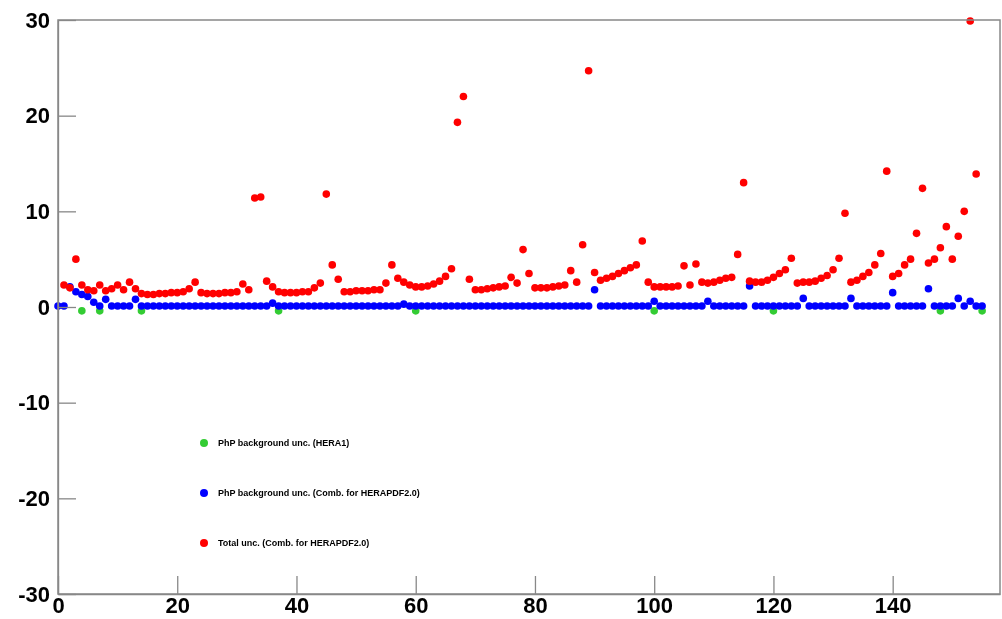  Describe the element at coordinates (294, 543) in the screenshot. I see `legend-label: Total unc. (Comb. for HERAPDF2.0)` at that location.